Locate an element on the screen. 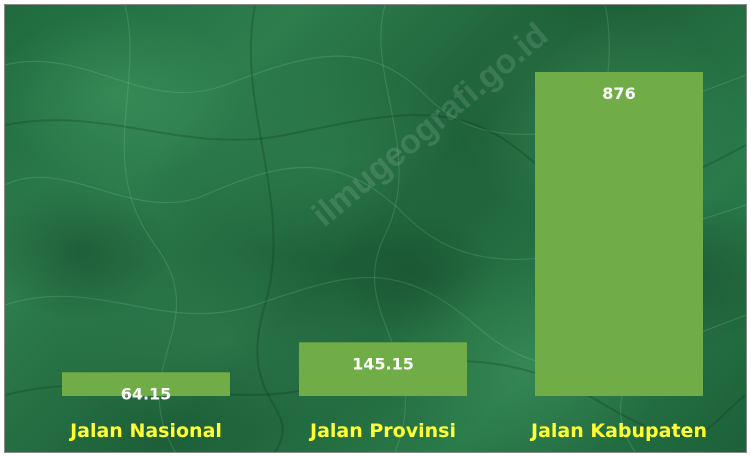 This screenshot has height=457, width=751. bar-jalan-provinsi is located at coordinates (383, 369).